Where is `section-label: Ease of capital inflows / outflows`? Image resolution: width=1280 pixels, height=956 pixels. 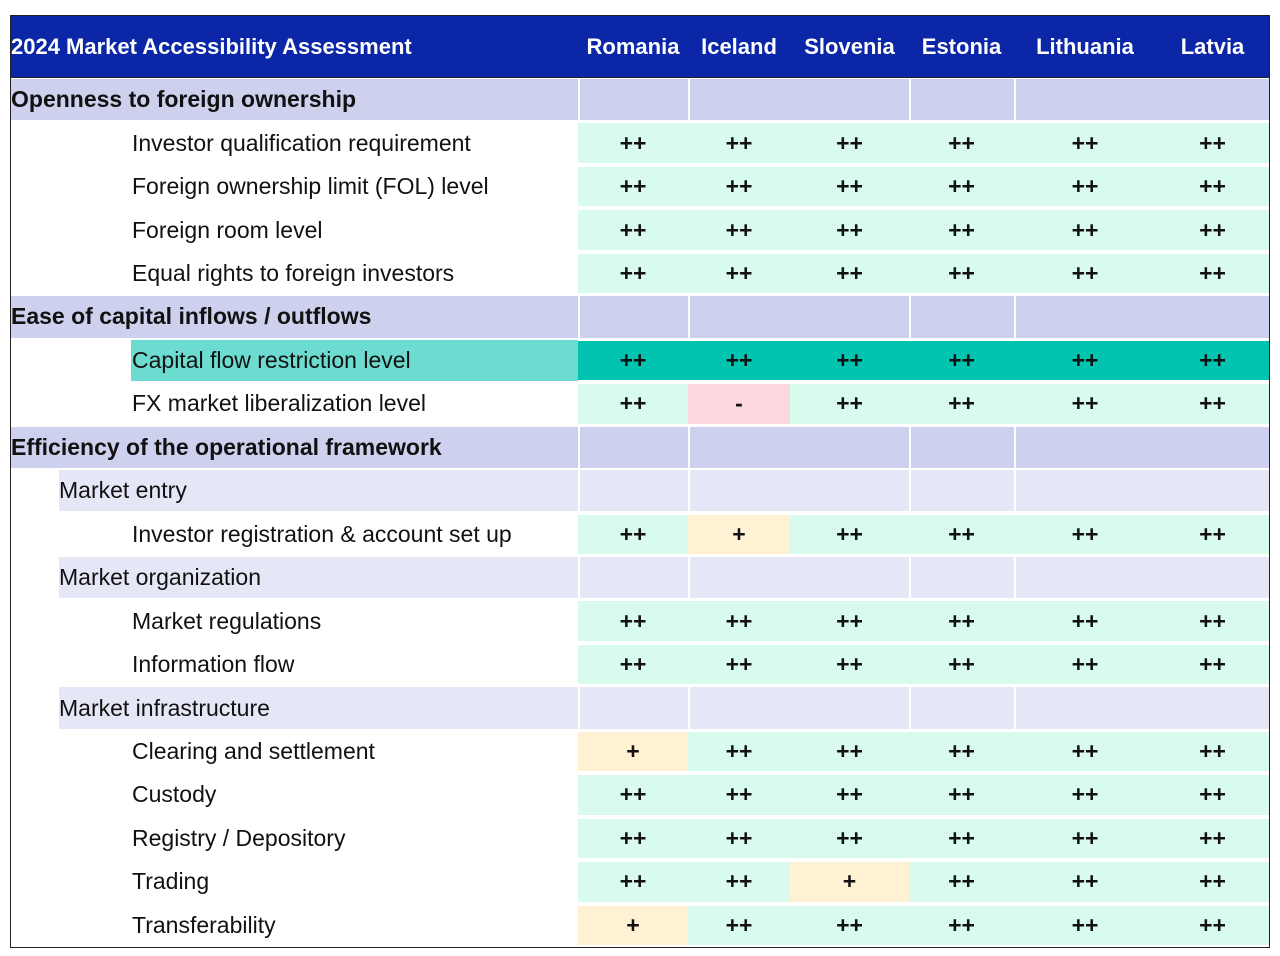 section-label: Ease of capital inflows / outflows is located at coordinates (191, 316).